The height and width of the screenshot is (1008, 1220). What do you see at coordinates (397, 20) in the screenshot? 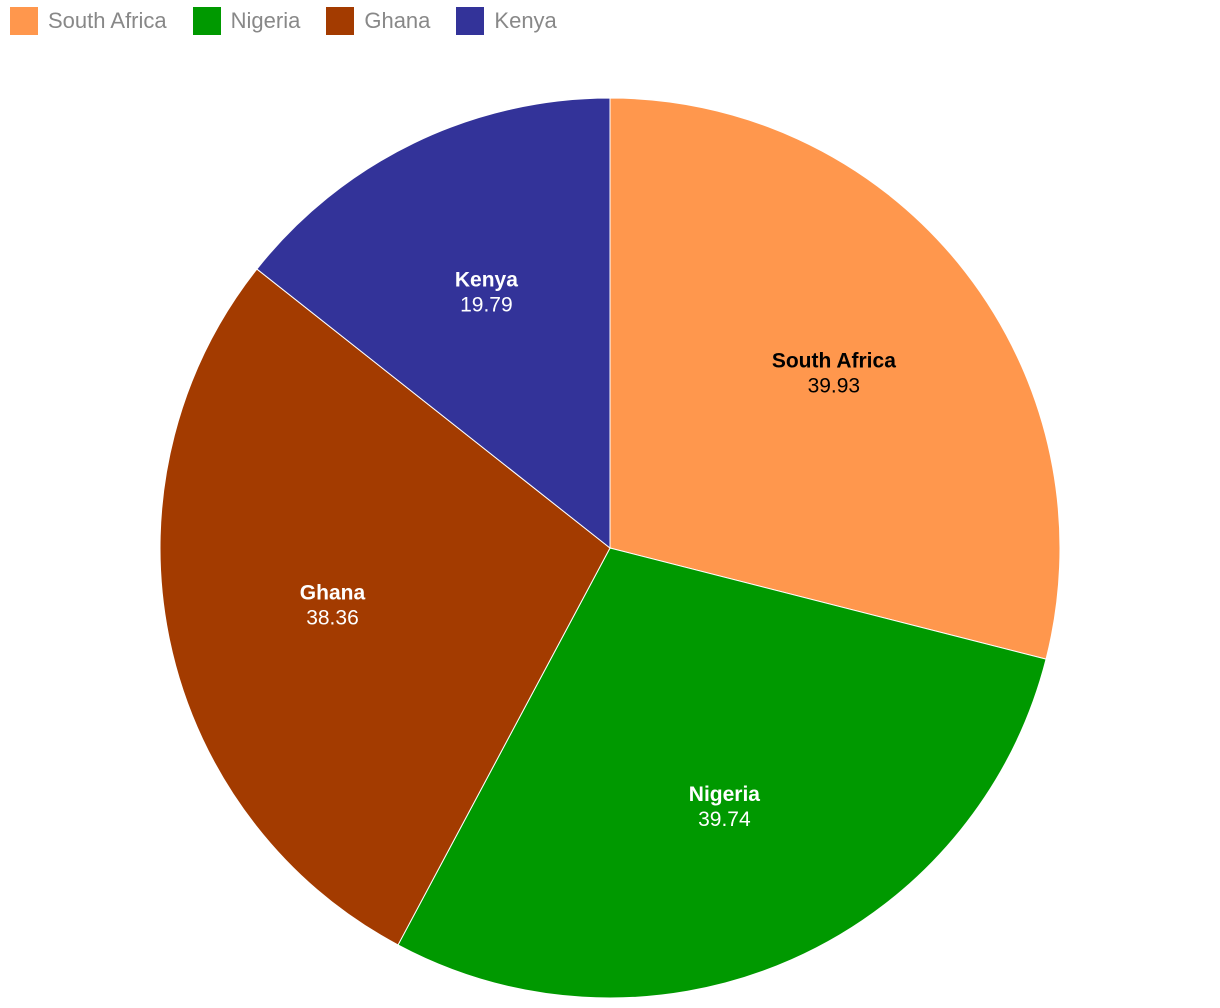
I see `legend-label: Ghana` at bounding box center [397, 20].